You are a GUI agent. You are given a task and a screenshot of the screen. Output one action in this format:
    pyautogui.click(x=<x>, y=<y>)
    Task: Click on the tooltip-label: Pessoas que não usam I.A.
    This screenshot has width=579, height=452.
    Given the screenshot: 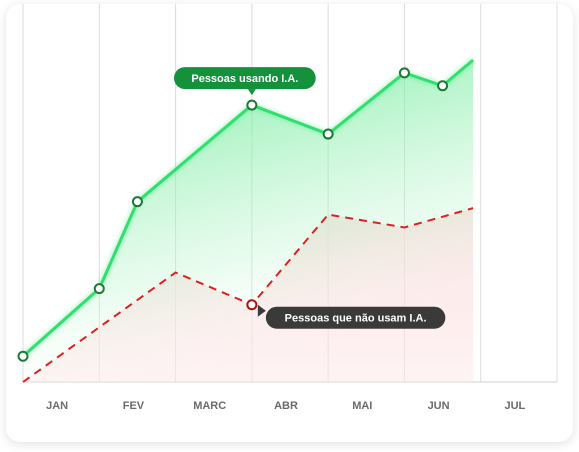 What is the action you would take?
    pyautogui.click(x=356, y=319)
    